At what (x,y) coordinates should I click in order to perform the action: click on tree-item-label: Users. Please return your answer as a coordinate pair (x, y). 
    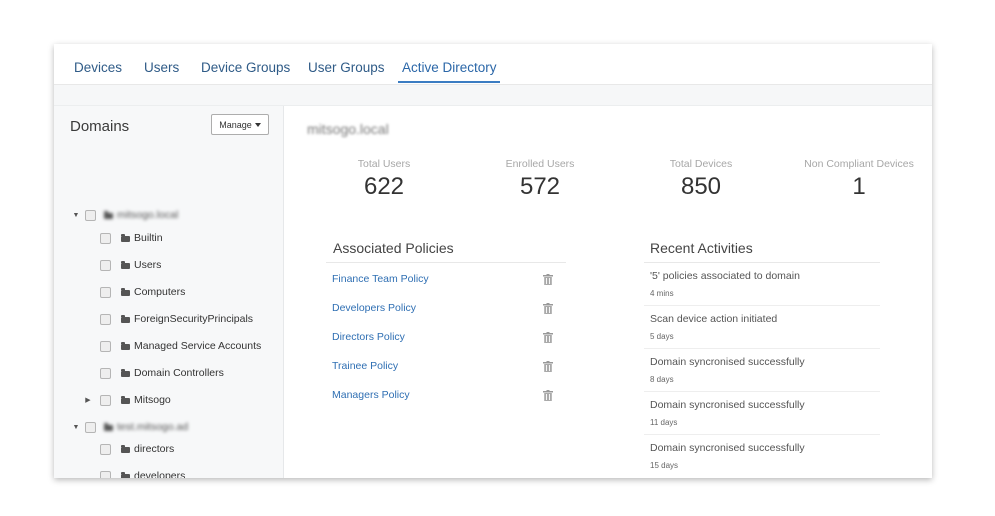
    Looking at the image, I should click on (148, 265).